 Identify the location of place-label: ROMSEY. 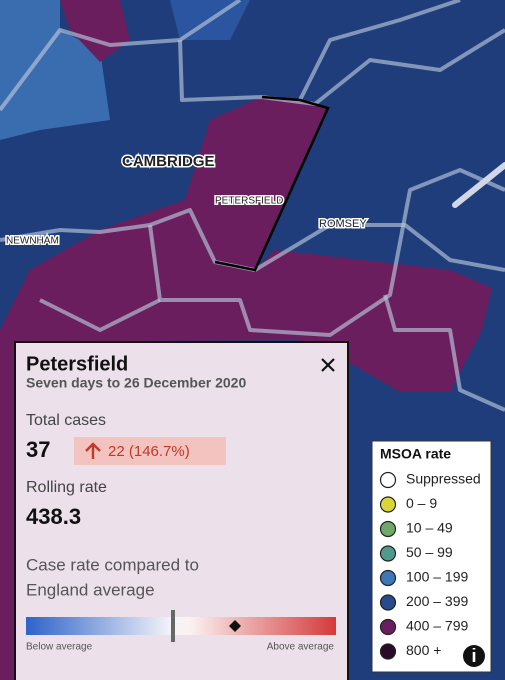
(343, 224).